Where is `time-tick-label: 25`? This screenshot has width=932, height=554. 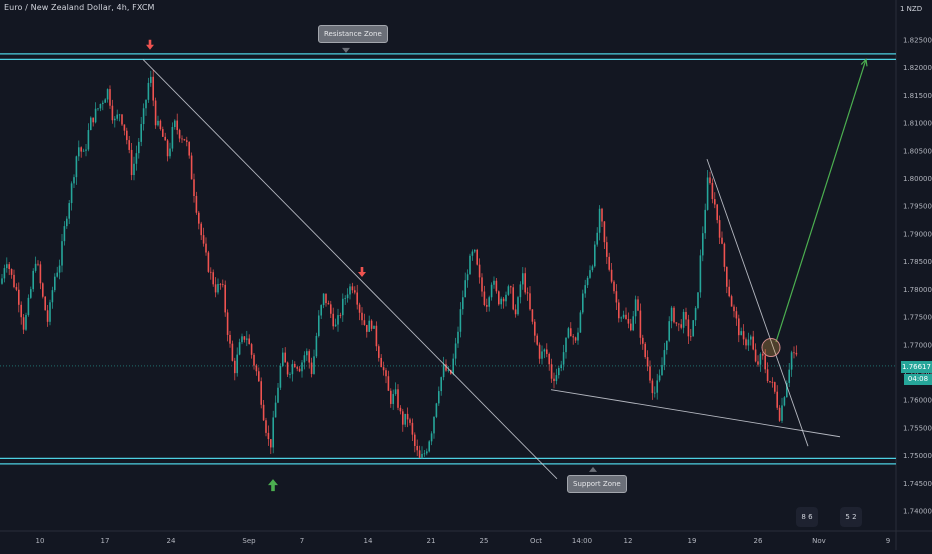 time-tick-label: 25 is located at coordinates (484, 541).